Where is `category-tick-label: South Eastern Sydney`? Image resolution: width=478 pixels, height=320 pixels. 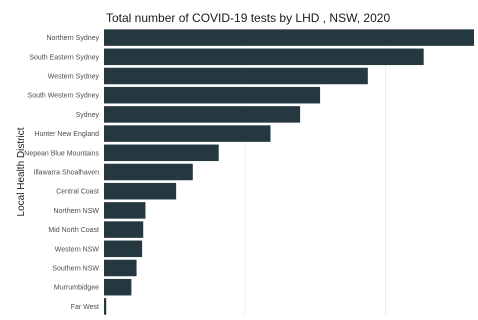
category-tick-label: South Eastern Sydney is located at coordinates (64, 57).